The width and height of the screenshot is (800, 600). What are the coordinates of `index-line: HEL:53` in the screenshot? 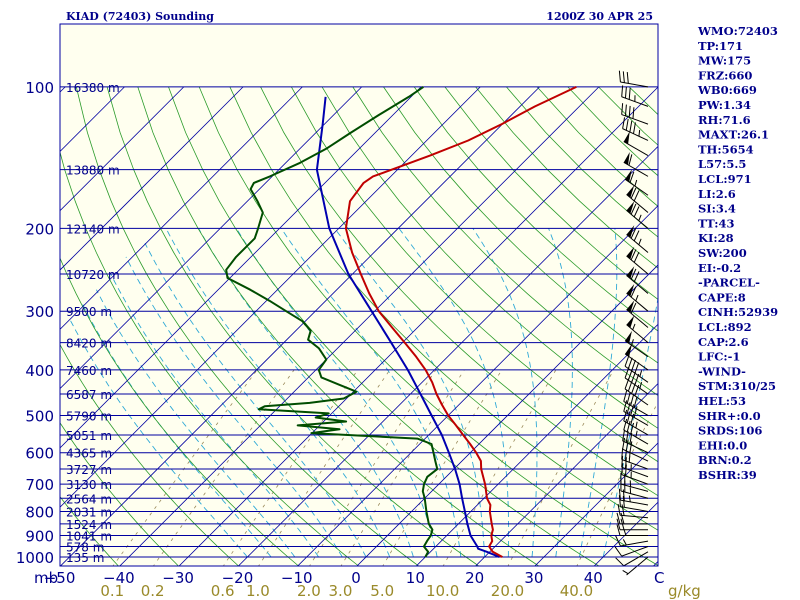 It's located at (722, 401).